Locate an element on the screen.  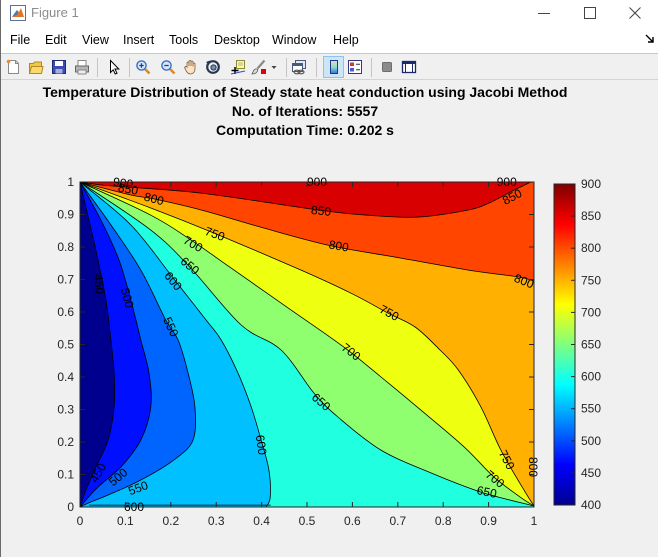
zoom-in-icon is located at coordinates (143, 67).